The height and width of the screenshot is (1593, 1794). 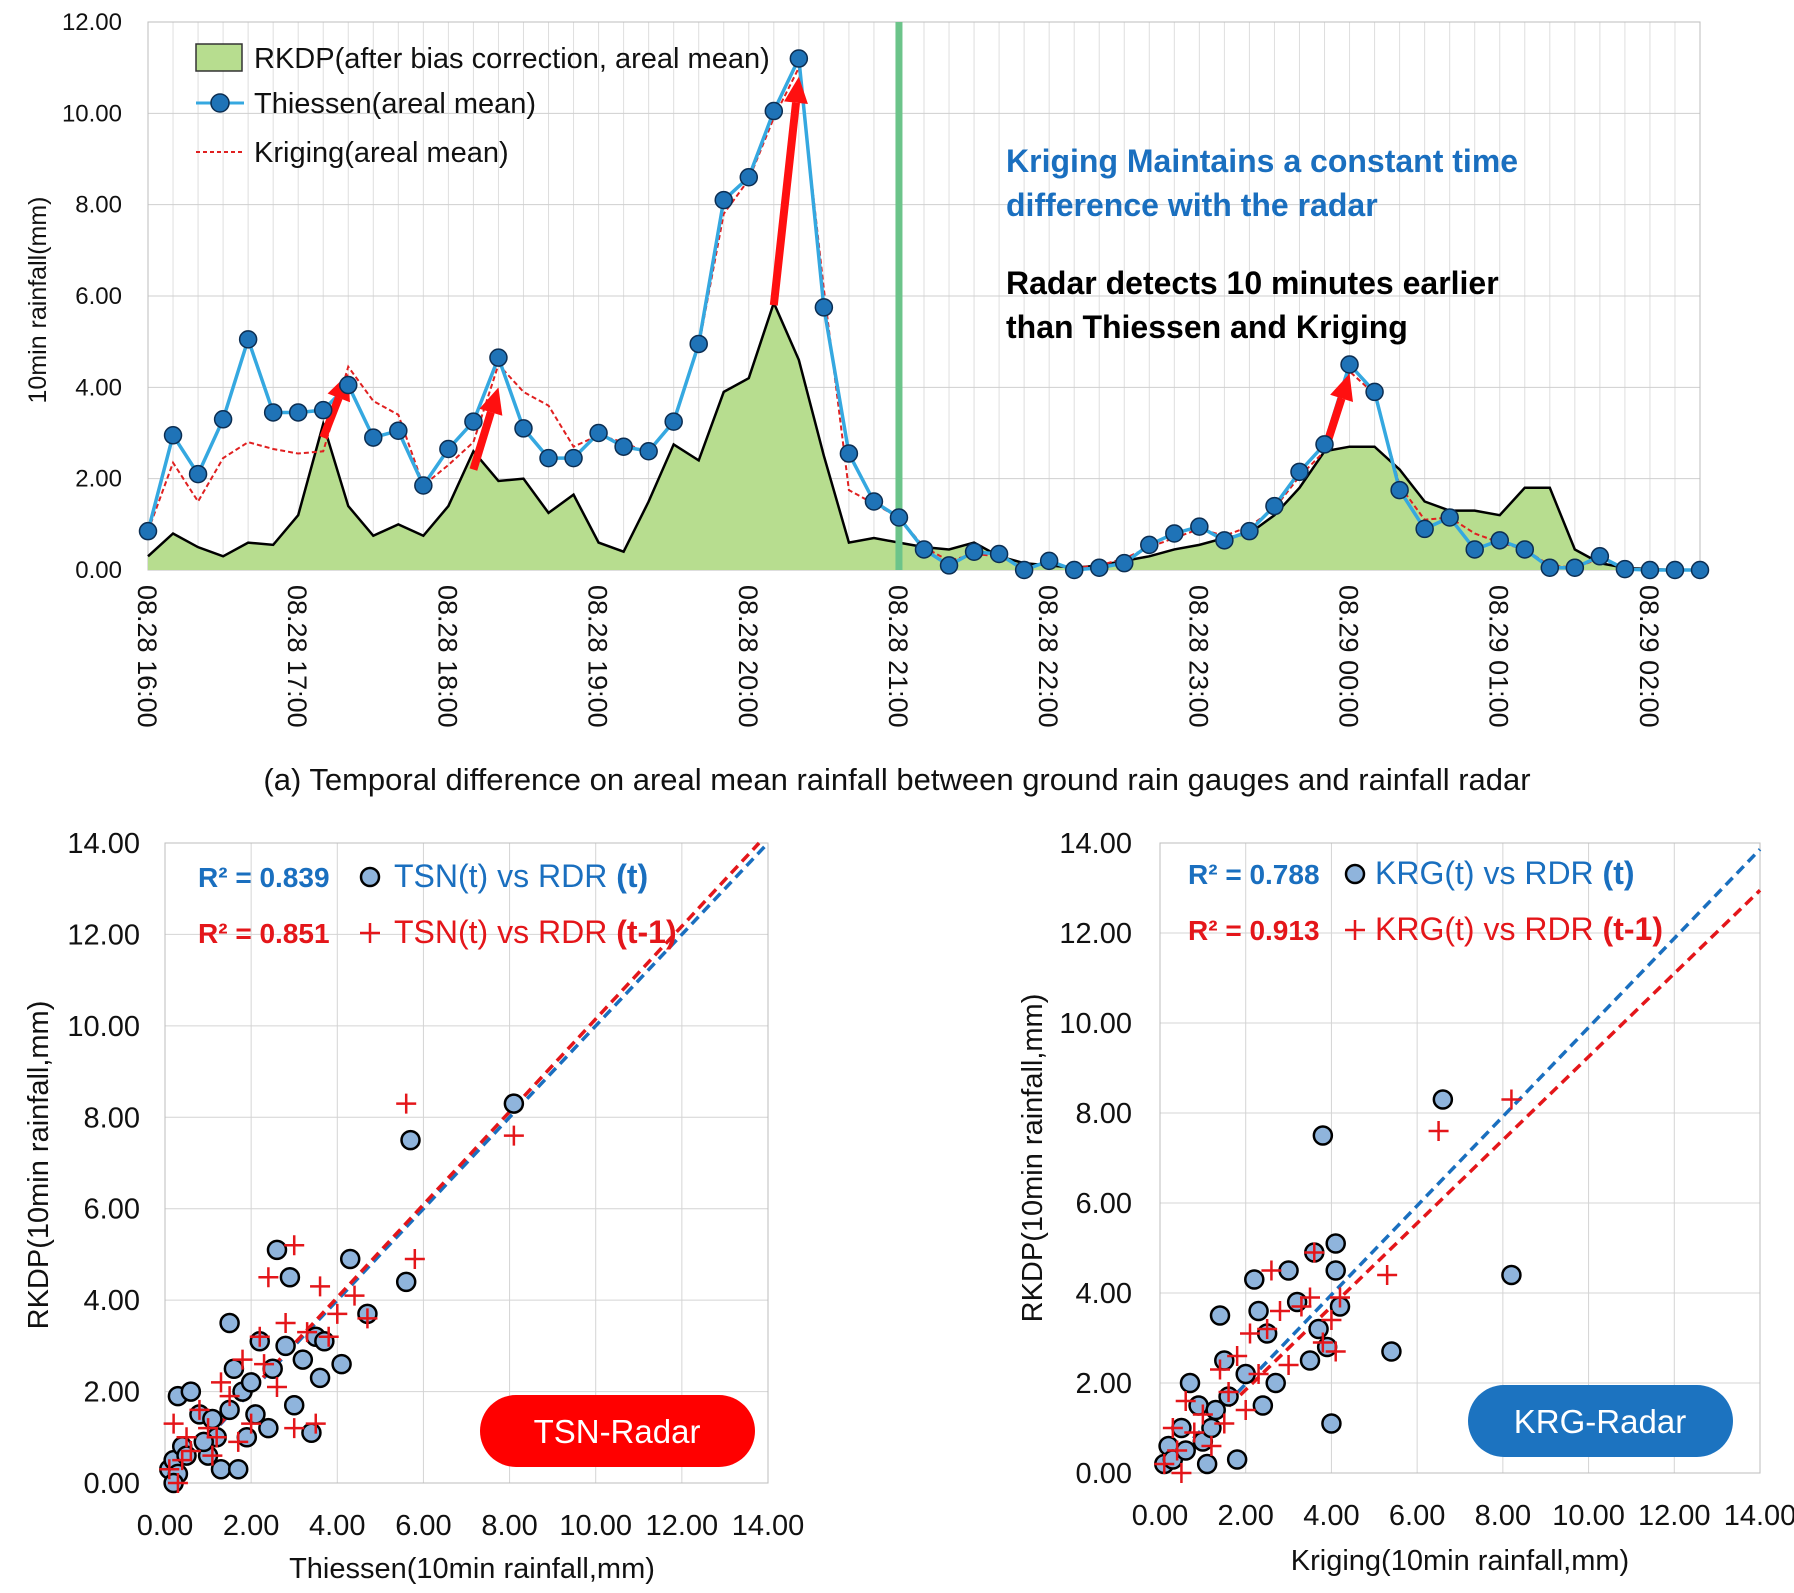 I want to click on krg-y-tick-label: 14.00, so click(x=1095, y=844).